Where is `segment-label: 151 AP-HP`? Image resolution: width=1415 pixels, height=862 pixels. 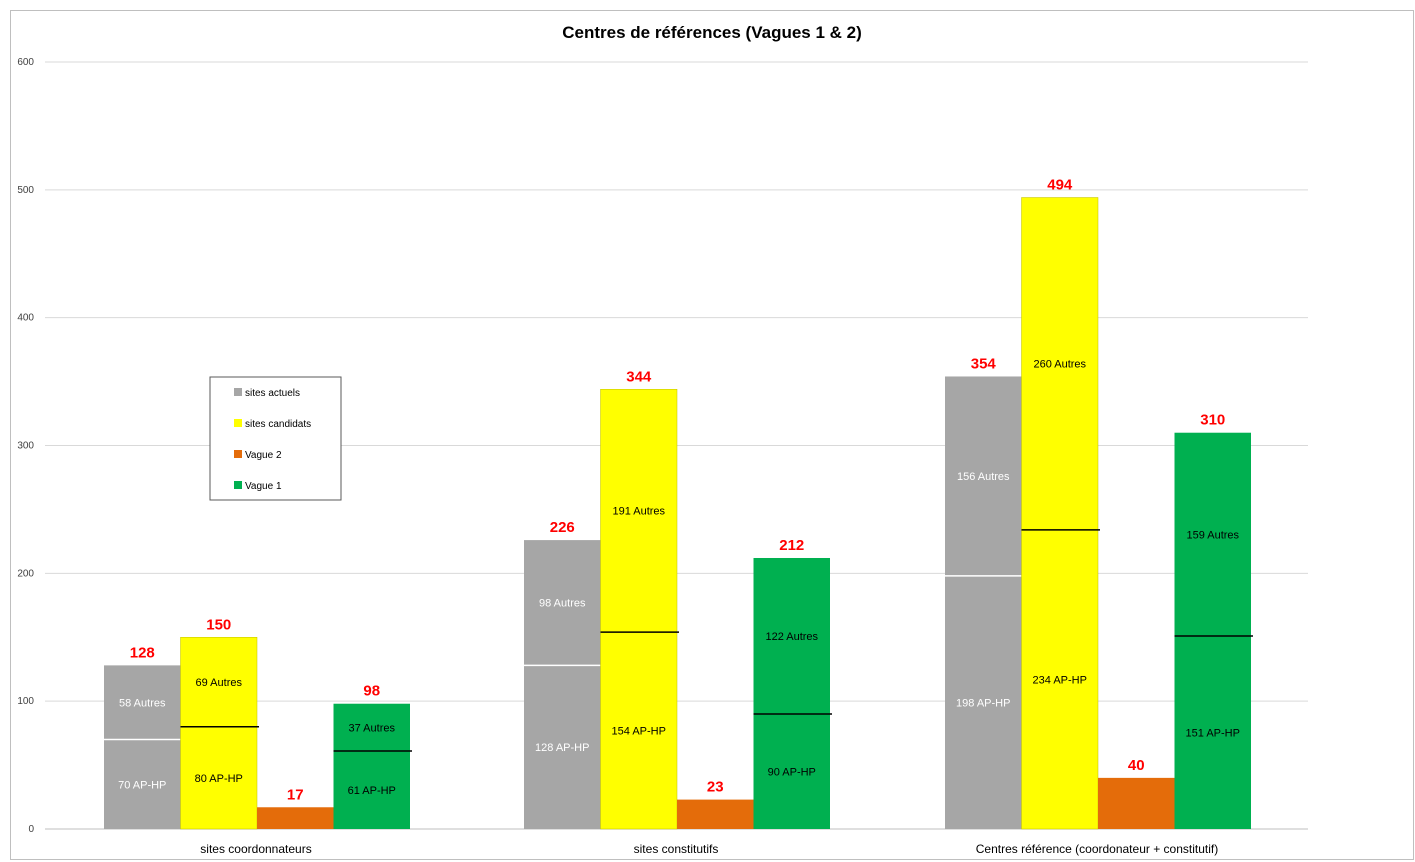 segment-label: 151 AP-HP is located at coordinates (1213, 733).